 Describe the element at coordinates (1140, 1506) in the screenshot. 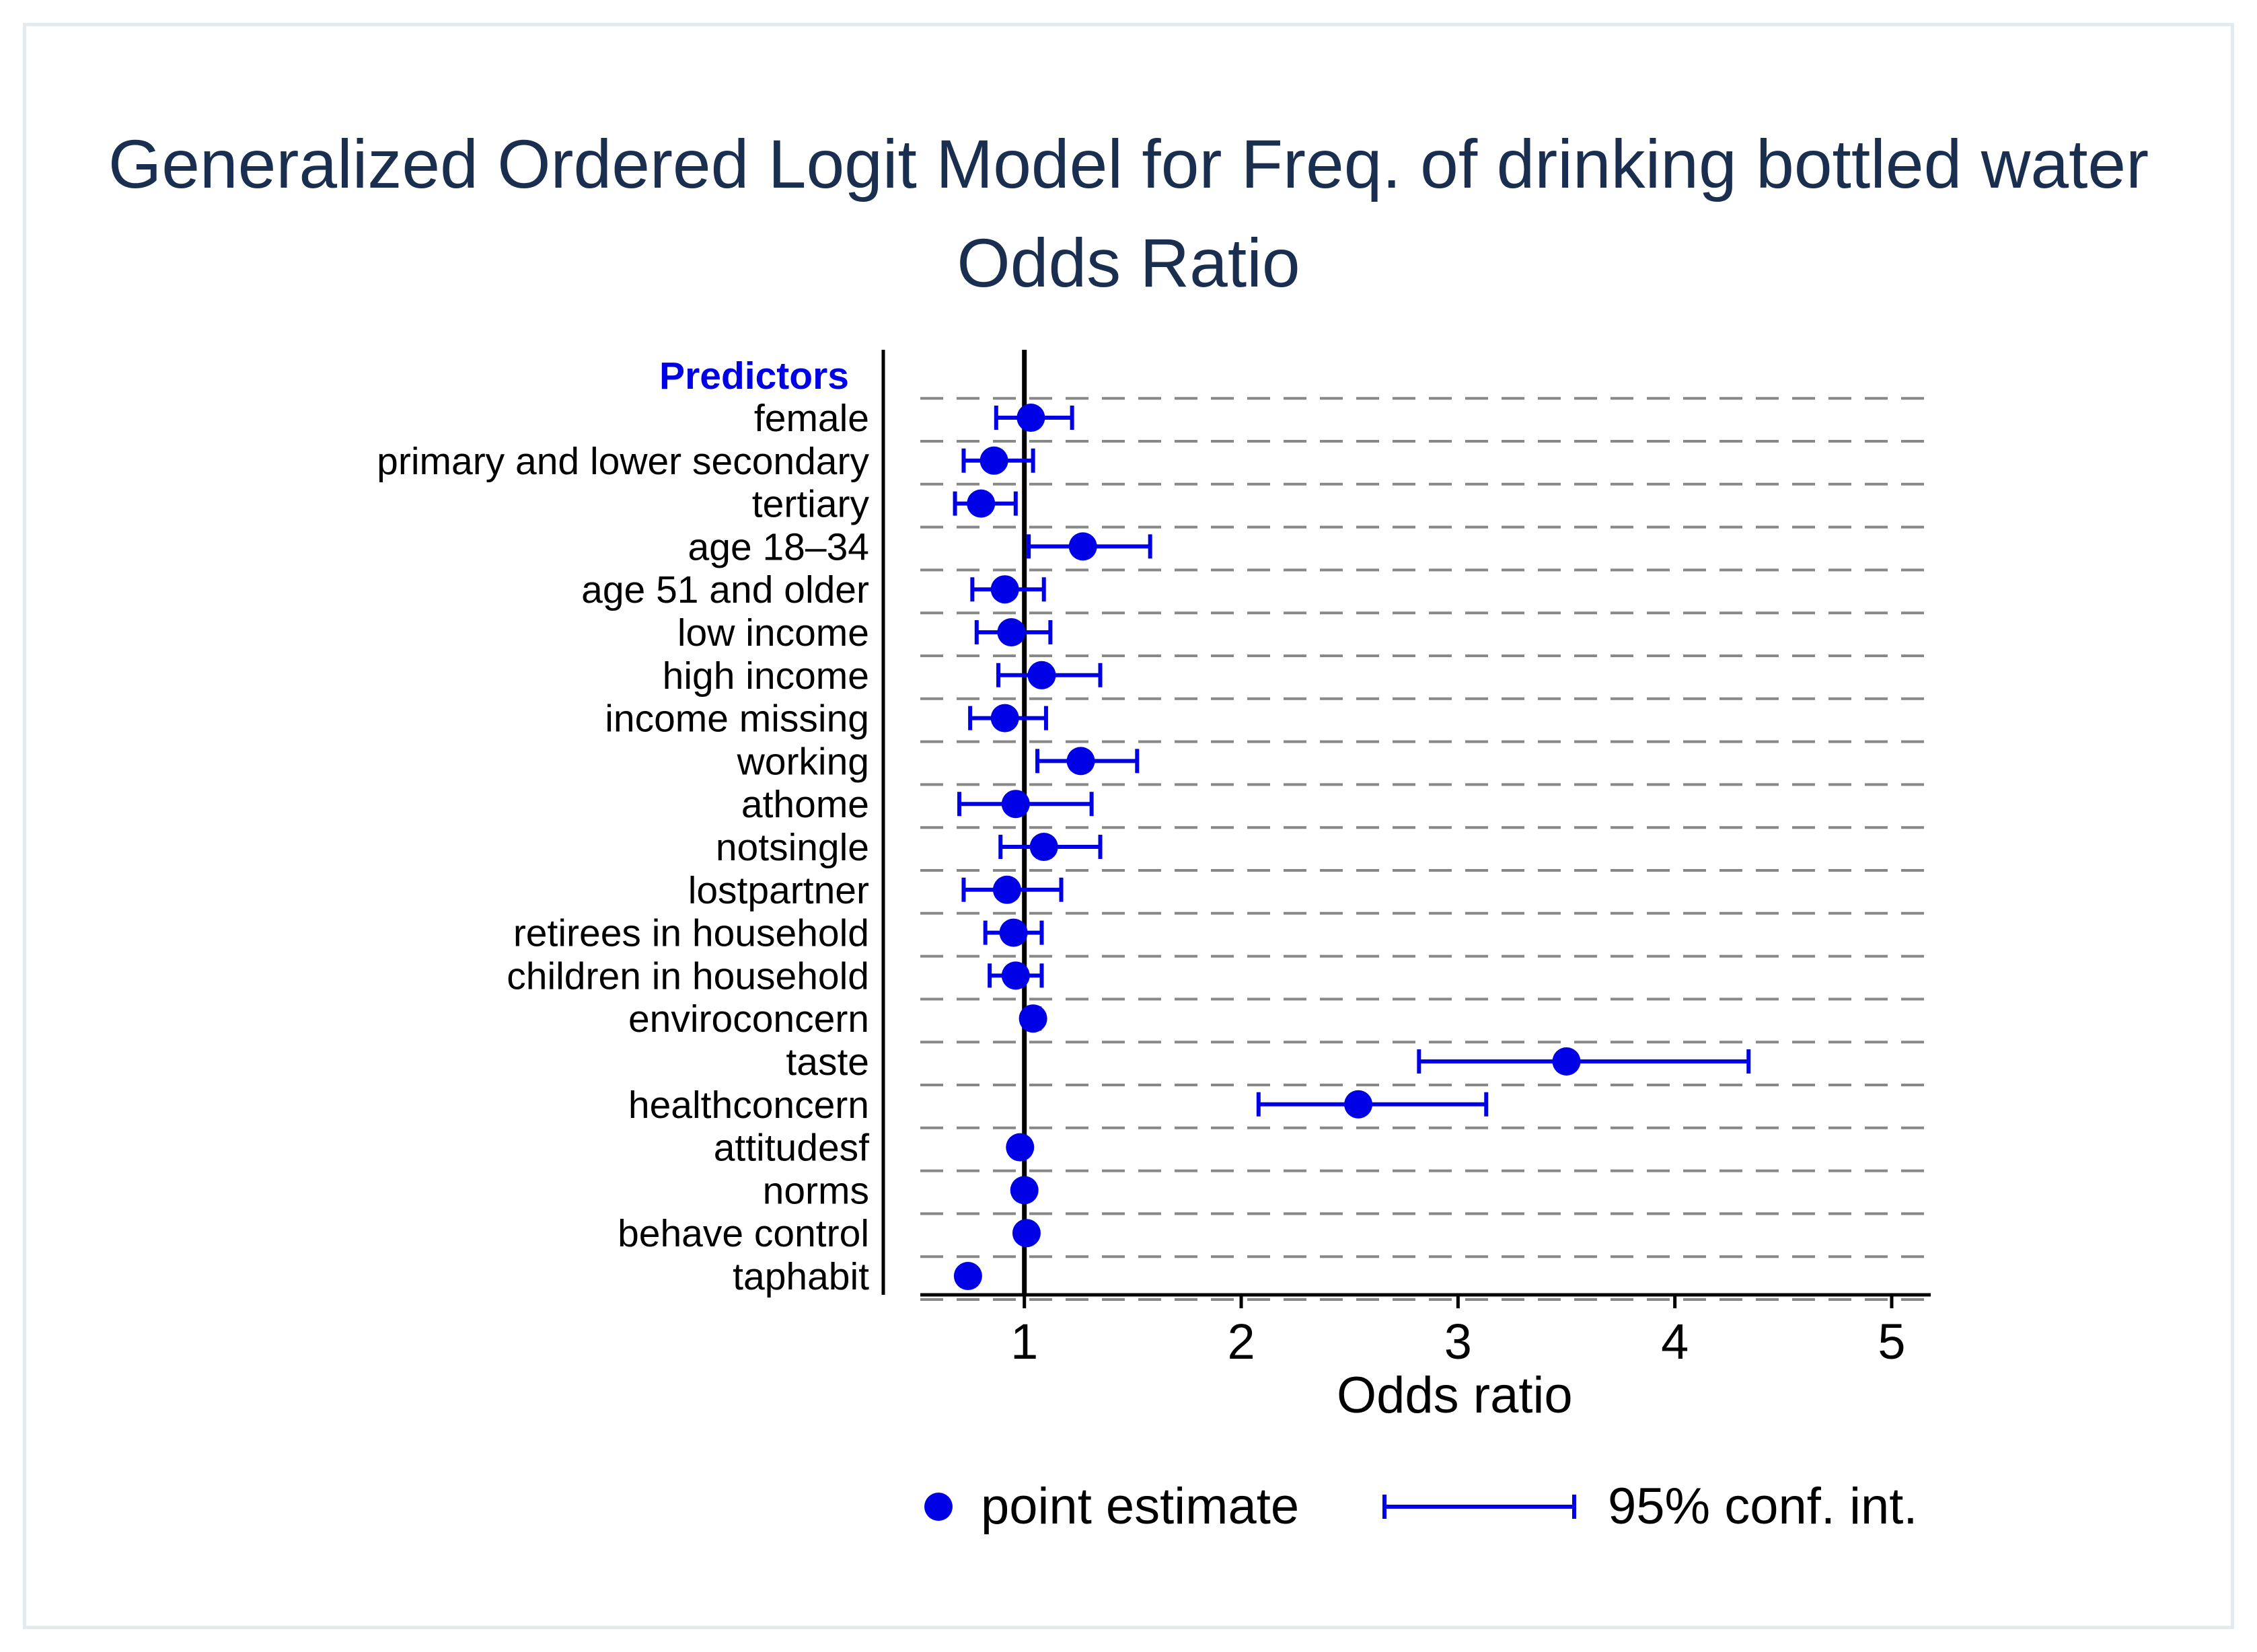

I see `legend-point-label: point estimate` at that location.